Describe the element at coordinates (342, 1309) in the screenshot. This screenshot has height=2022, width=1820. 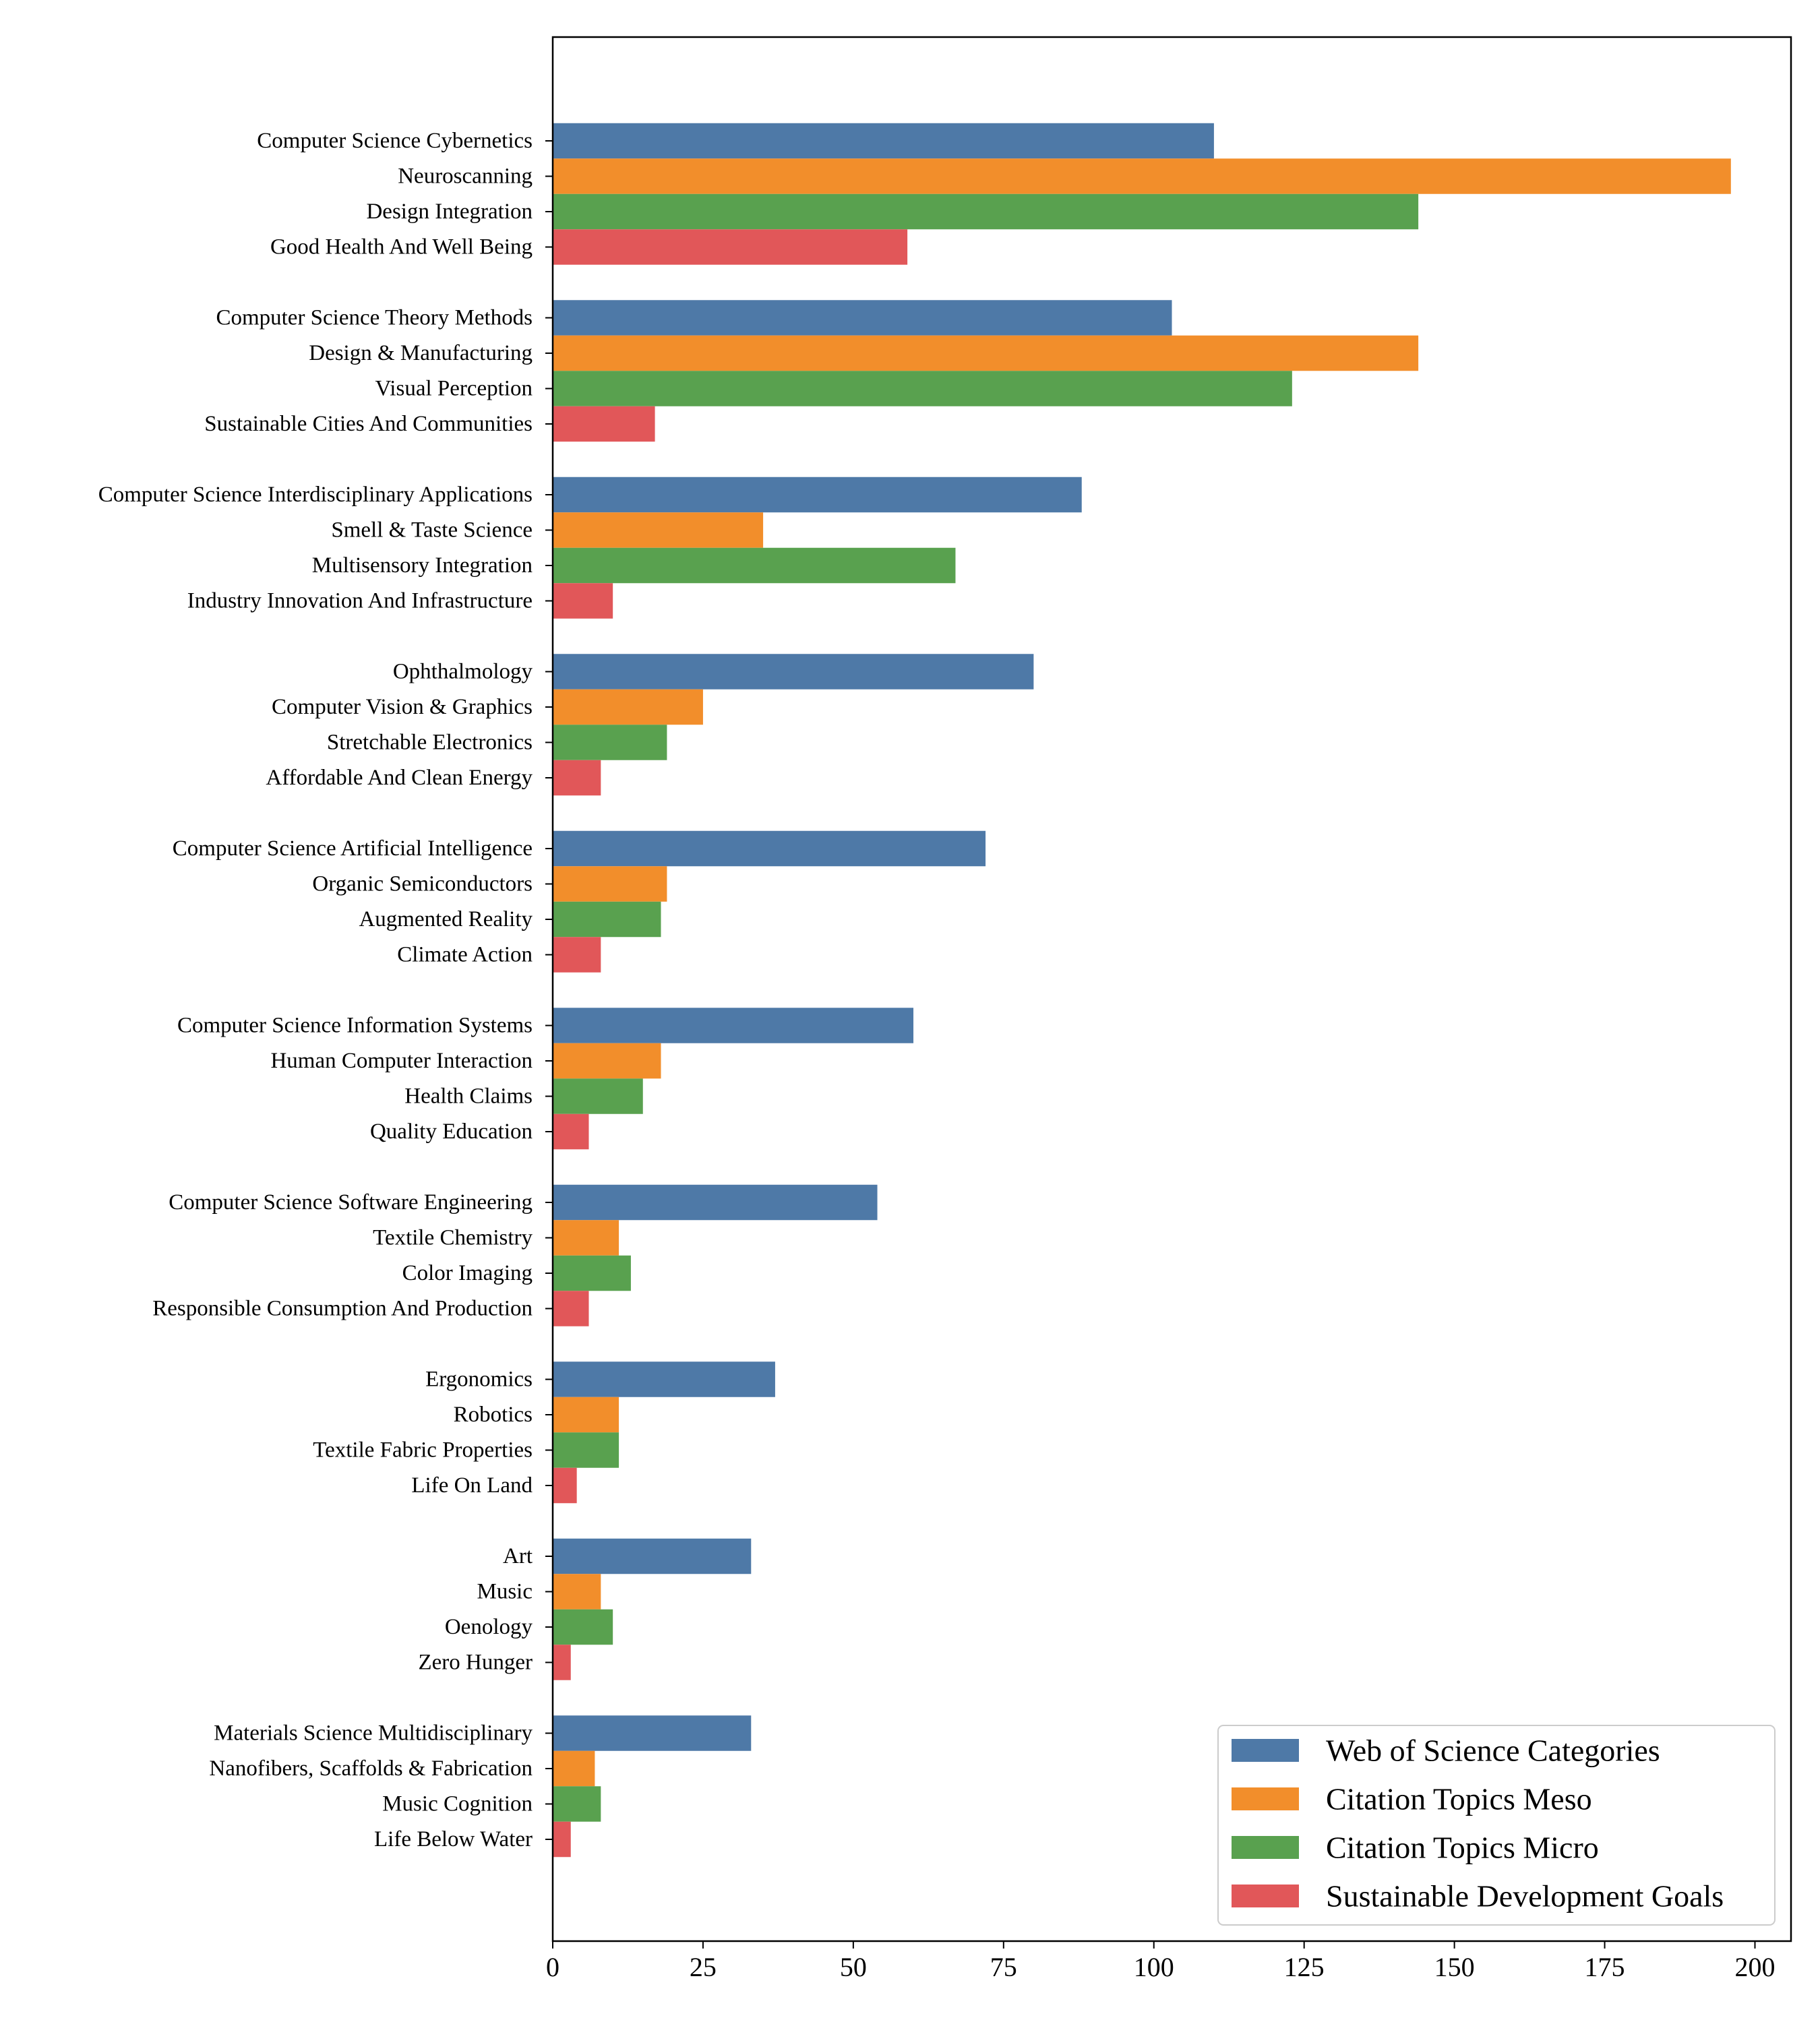
I see `y-tick-label: Responsible Consumption And Production` at that location.